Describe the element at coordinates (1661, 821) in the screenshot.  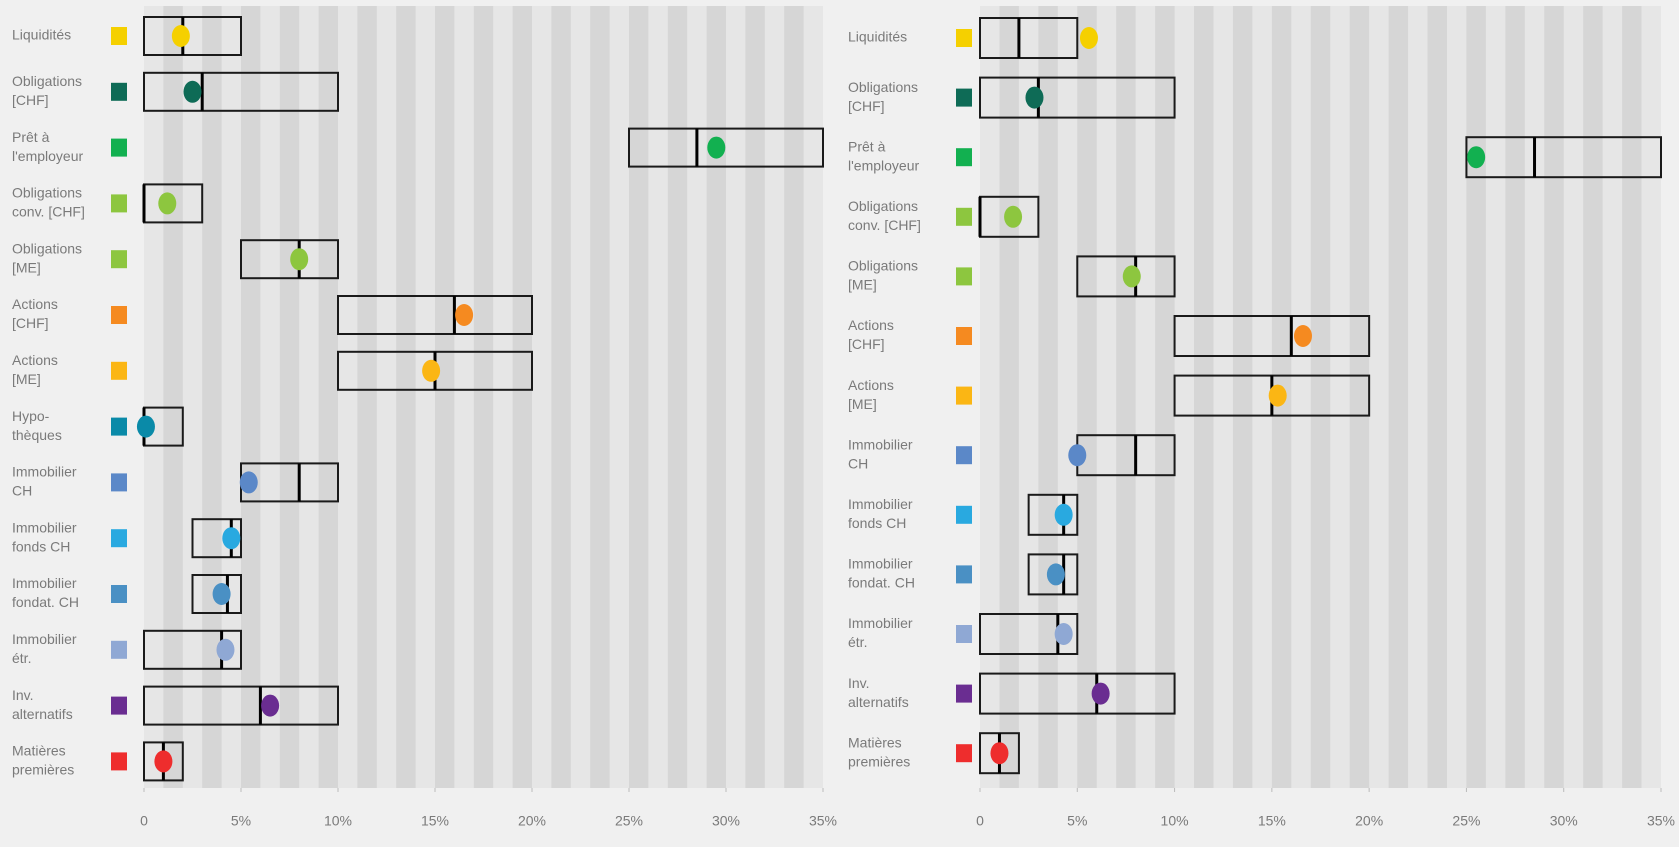
I see `x-tick-label: 35%` at that location.